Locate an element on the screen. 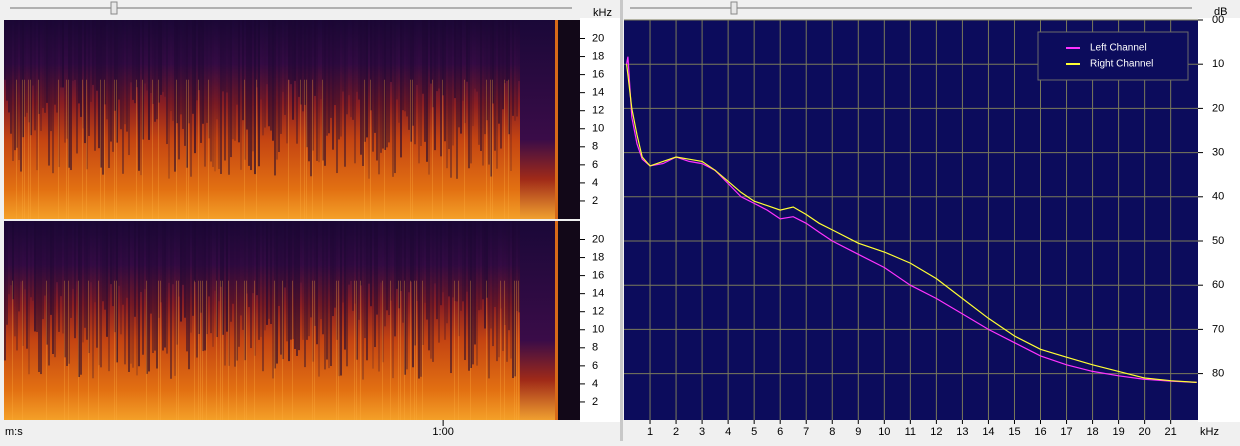 The height and width of the screenshot is (446, 1240). x-tick-label: 4 is located at coordinates (728, 432).